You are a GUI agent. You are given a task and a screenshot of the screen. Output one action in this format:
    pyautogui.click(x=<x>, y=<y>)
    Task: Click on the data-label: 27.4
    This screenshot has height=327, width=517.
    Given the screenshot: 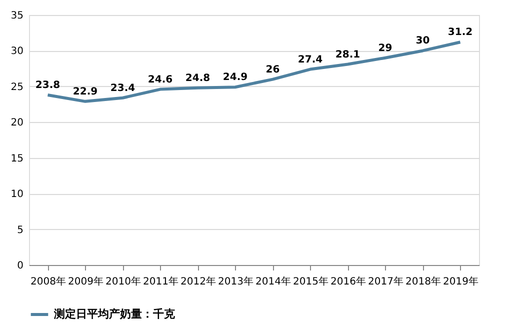 What is the action you would take?
    pyautogui.click(x=310, y=60)
    